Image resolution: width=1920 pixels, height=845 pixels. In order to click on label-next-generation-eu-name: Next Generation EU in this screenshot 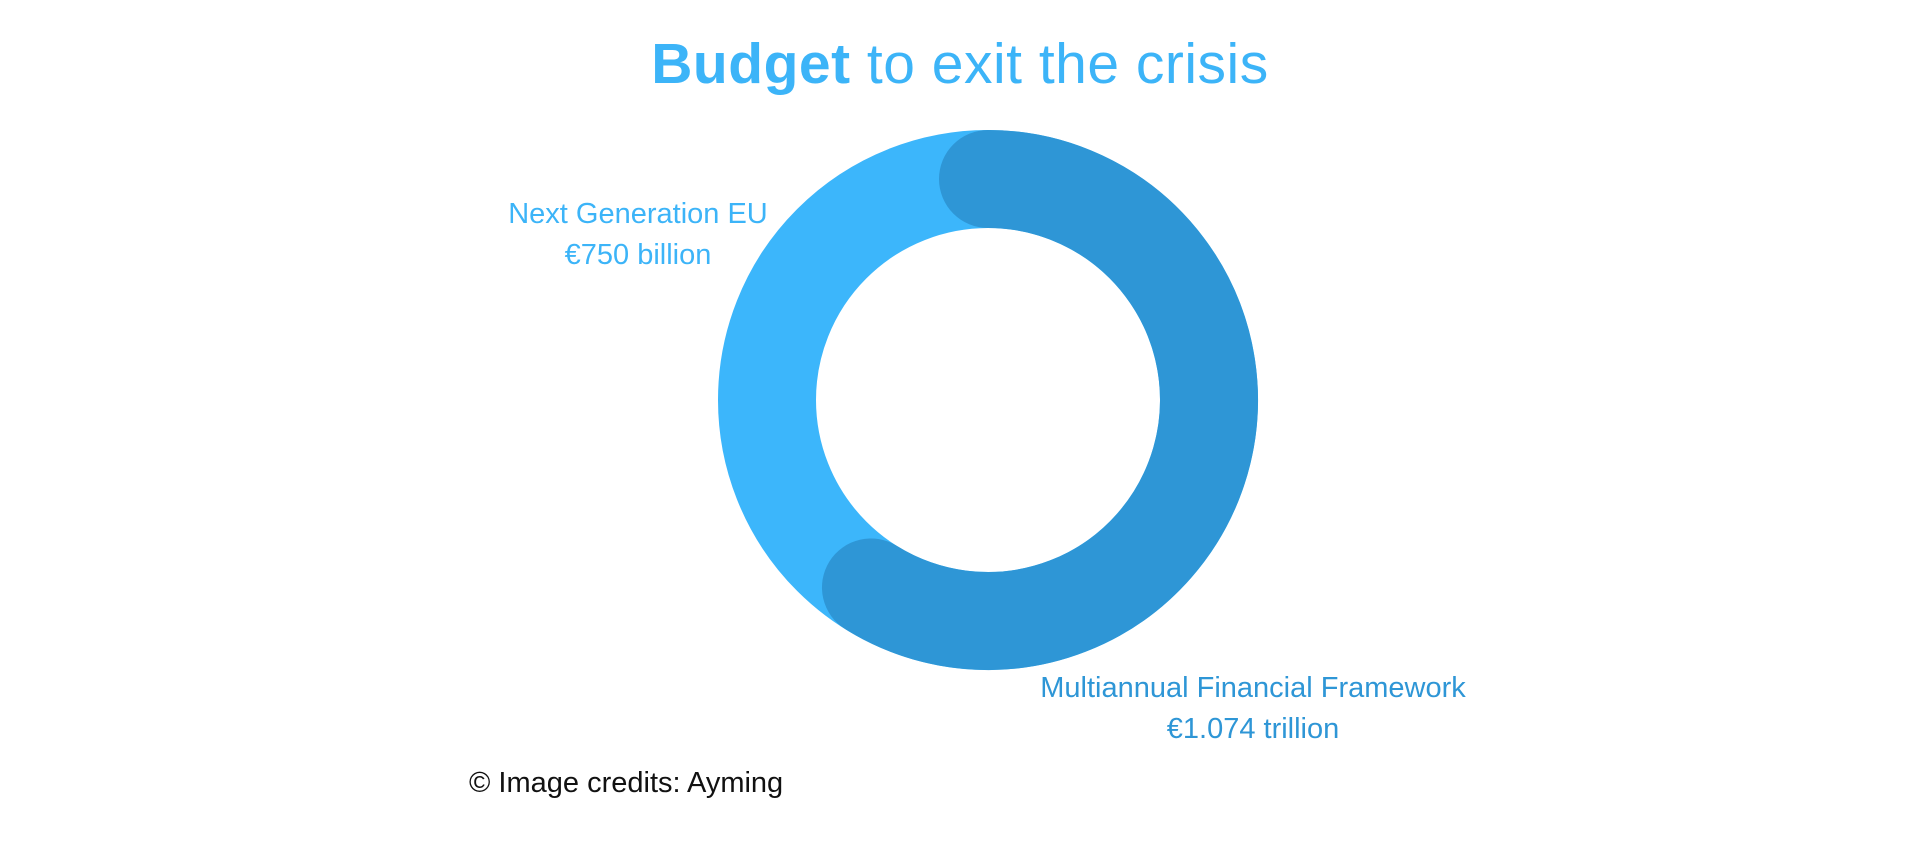, I will do `click(638, 214)`.